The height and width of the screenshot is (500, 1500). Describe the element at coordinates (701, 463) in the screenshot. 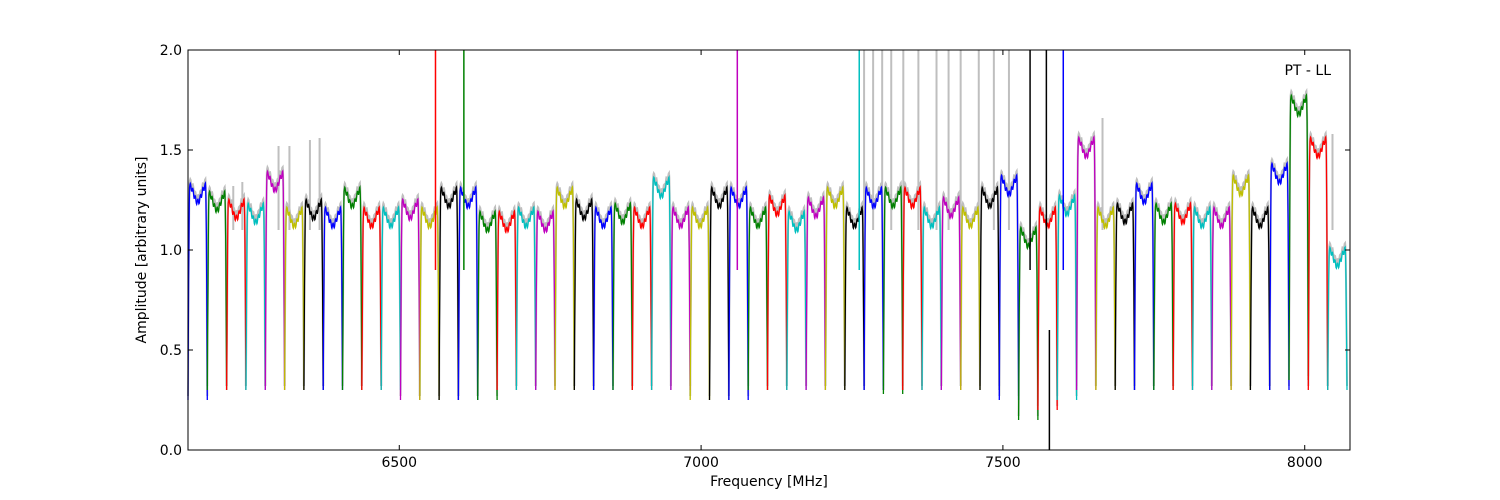

I see `x-tick-label: 7000` at that location.